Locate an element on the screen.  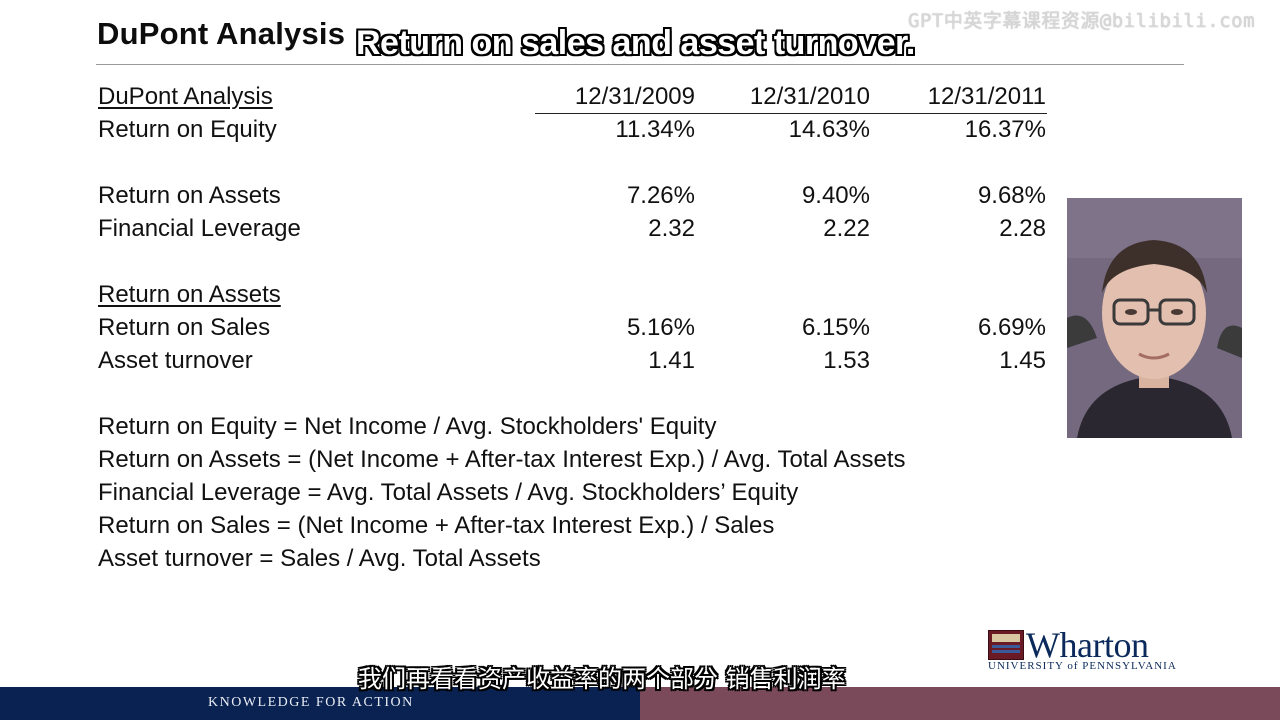
header-rule is located at coordinates (791, 113).